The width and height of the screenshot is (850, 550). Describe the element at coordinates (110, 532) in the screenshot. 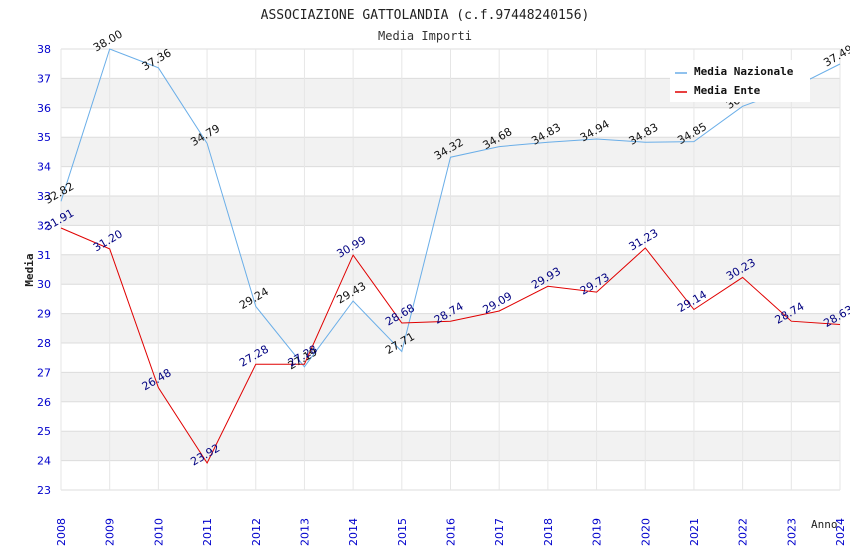

I see `x-tick-label: 2009` at that location.